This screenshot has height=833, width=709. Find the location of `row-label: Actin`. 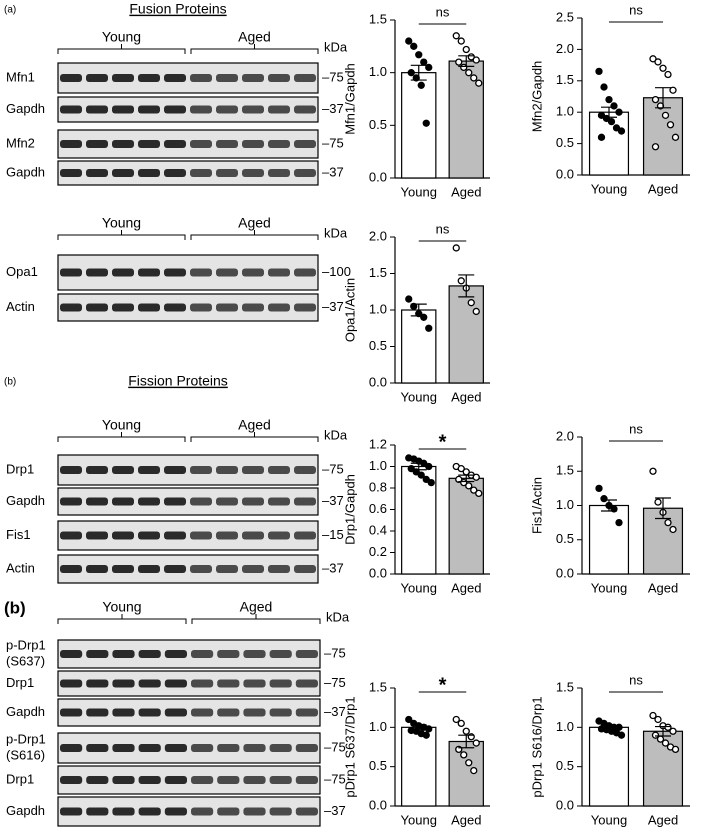

row-label: Actin is located at coordinates (20, 306).